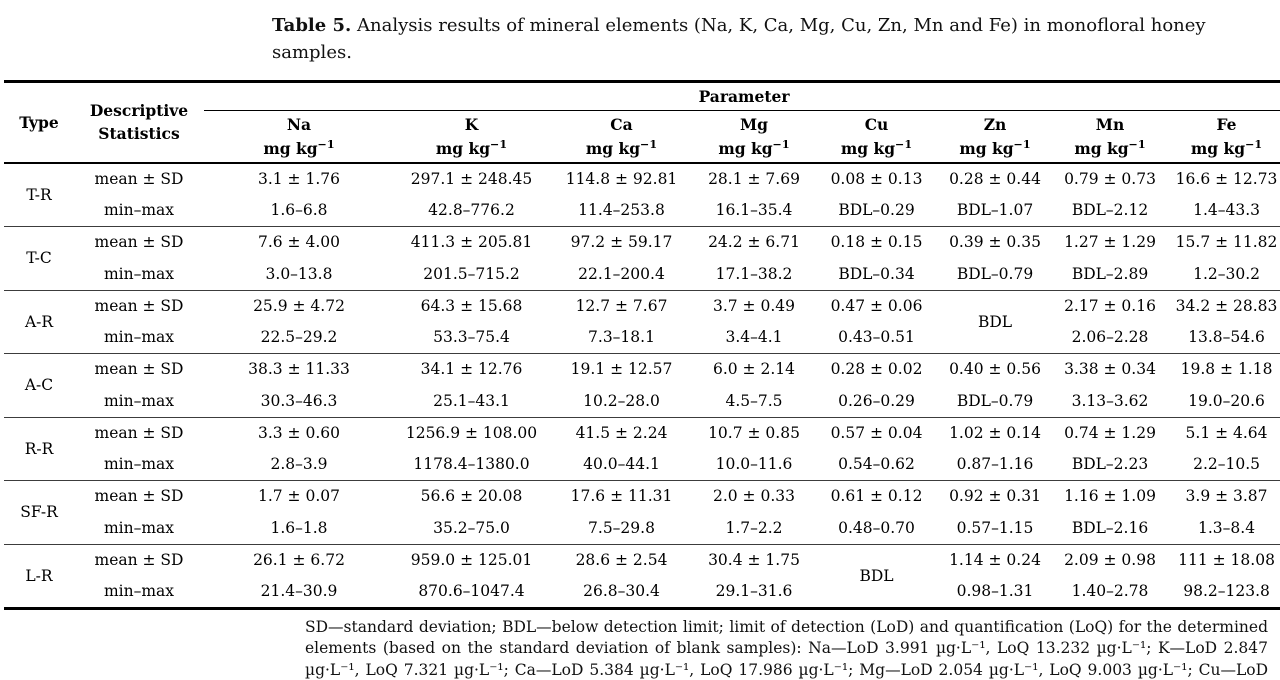 This screenshot has height=680, width=1280. I want to click on value-cell-fe-minmax: 98.2–123.8, so click(1224, 593).